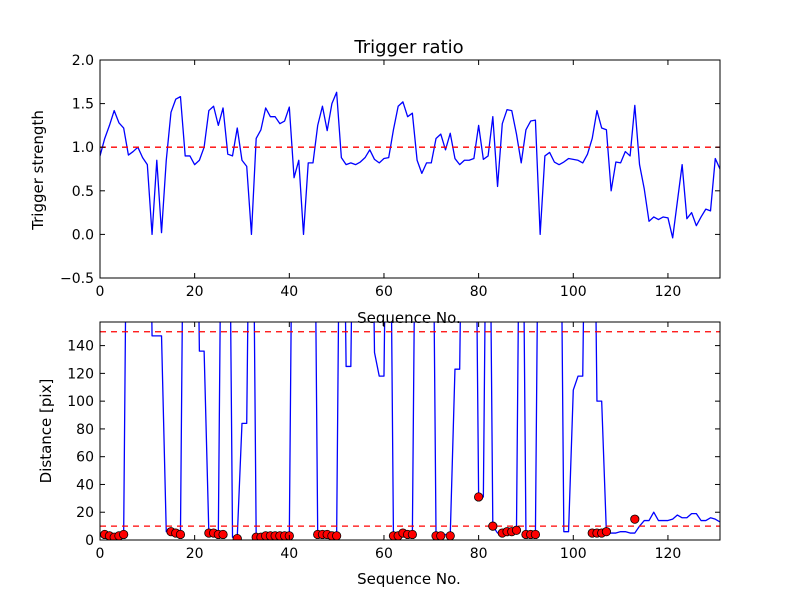 The width and height of the screenshot is (800, 600). Describe the element at coordinates (80, 347) in the screenshot. I see `distance-y-tick-label: 140` at that location.